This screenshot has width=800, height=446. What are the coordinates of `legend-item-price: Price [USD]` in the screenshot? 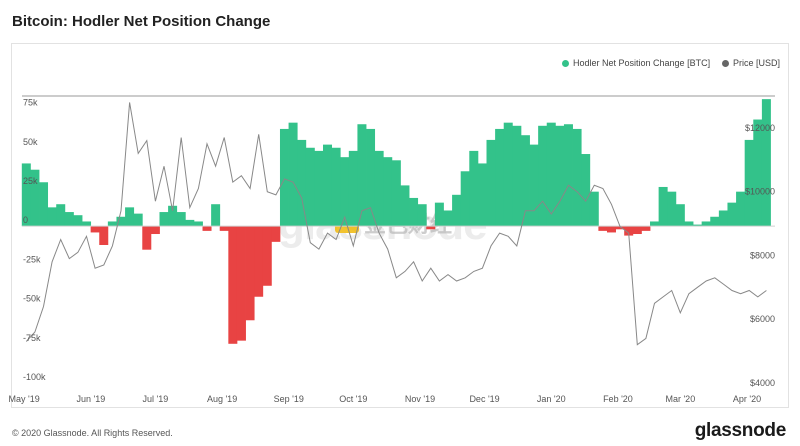 It's located at (751, 63).